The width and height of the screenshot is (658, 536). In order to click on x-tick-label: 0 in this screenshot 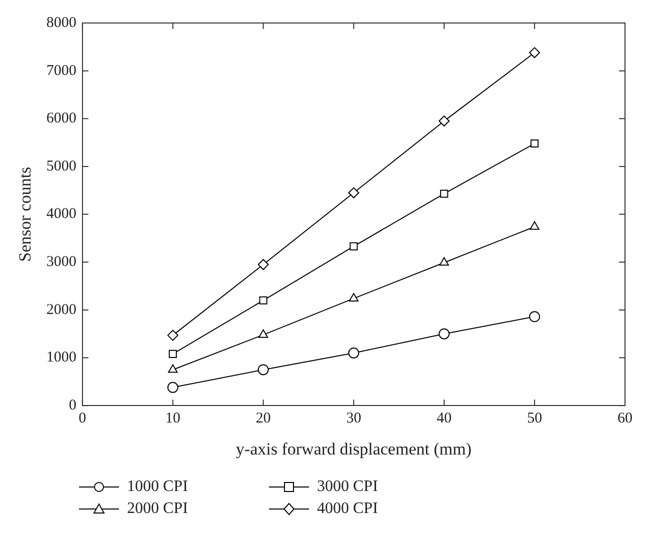, I will do `click(82, 418)`.